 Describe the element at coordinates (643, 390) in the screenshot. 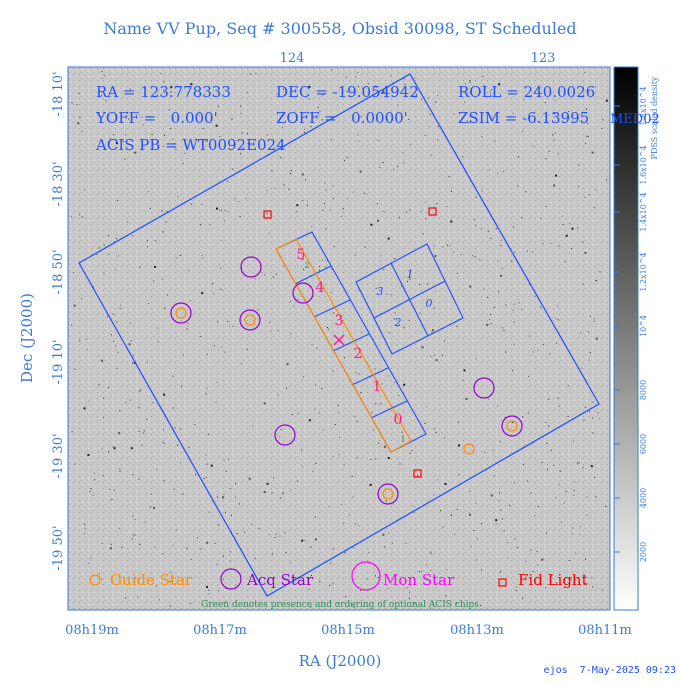

I see `colorbar-tick-label: 8000` at that location.